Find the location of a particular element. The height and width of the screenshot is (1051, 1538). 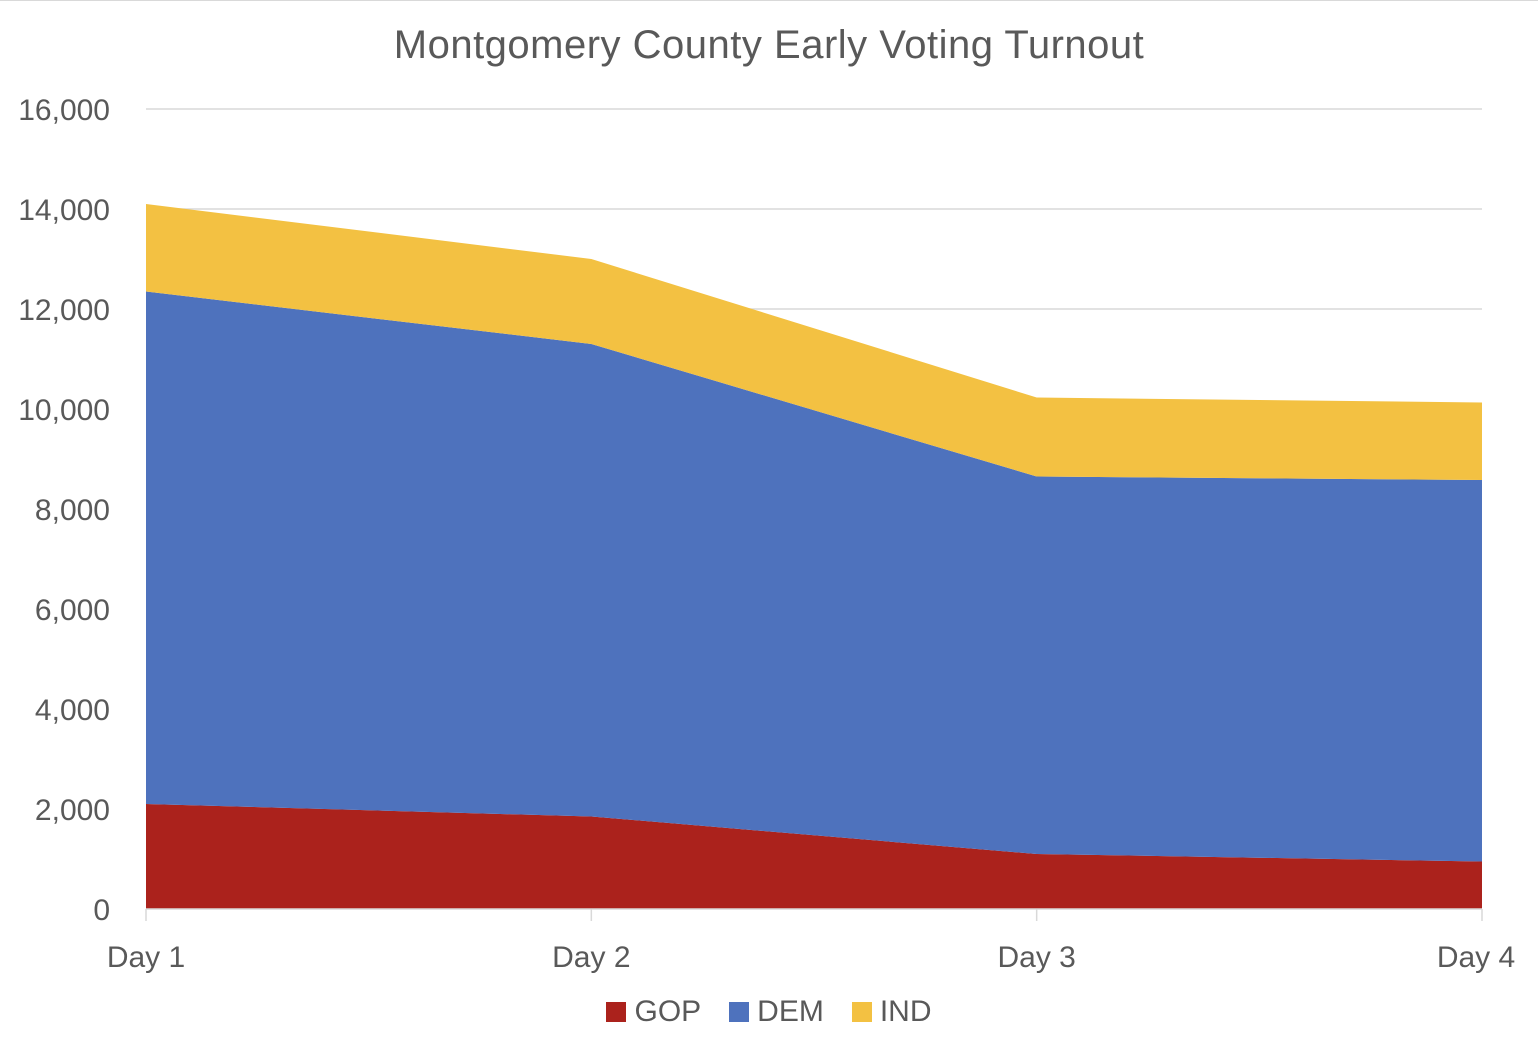

legend-item-dem: DEM is located at coordinates (776, 1012).